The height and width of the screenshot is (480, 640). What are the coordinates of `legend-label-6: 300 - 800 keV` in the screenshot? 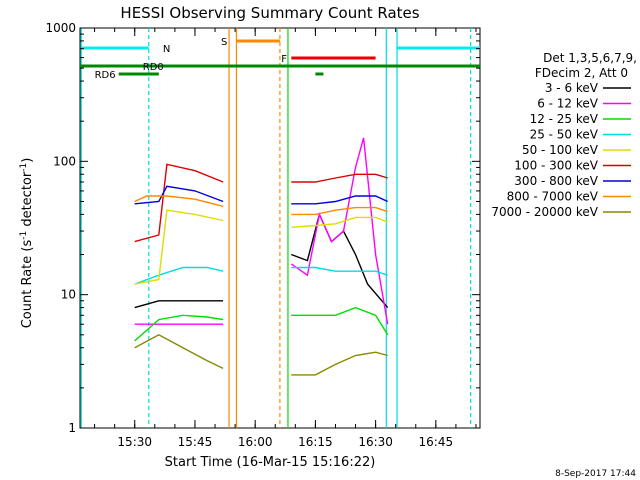 It's located at (556, 181).